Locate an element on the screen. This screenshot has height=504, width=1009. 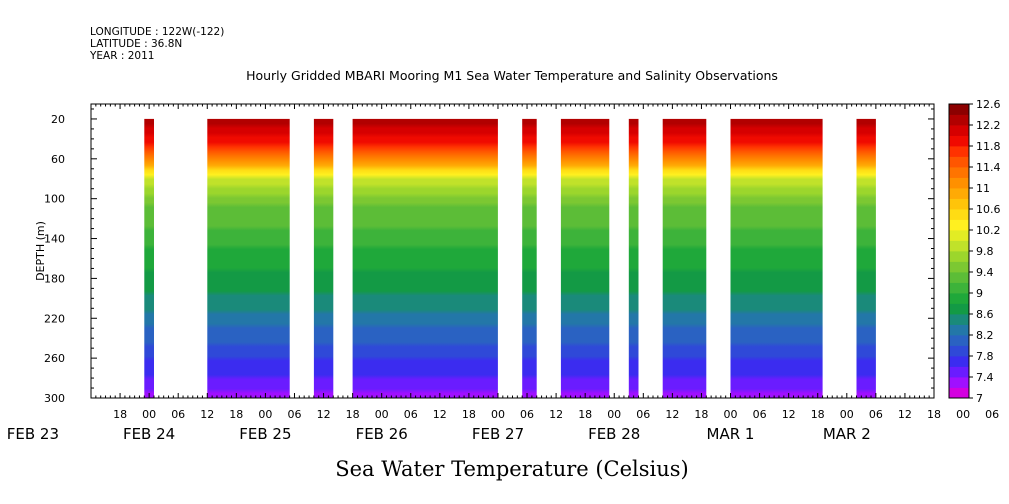
year-label: YEAR : 2011 is located at coordinates (121, 56).